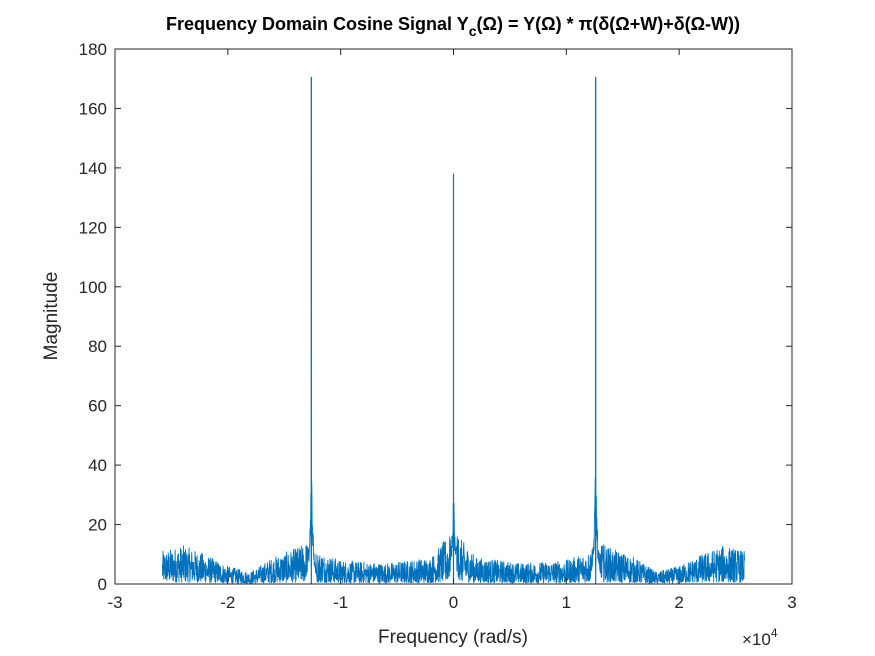  What do you see at coordinates (97, 346) in the screenshot?
I see `y-tick-label: 80` at bounding box center [97, 346].